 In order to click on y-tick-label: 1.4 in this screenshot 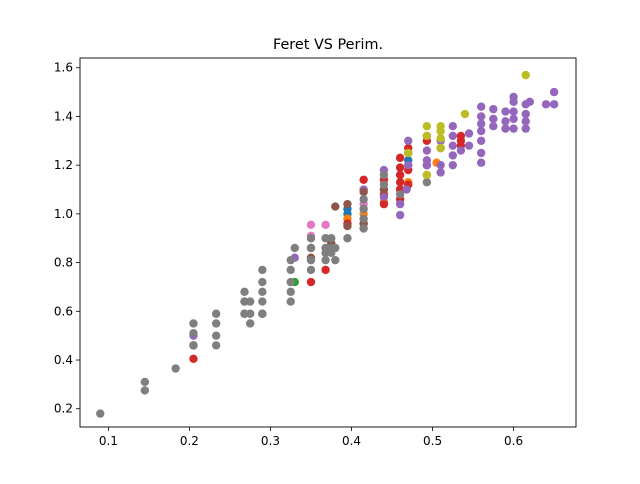, I will do `click(63, 116)`.